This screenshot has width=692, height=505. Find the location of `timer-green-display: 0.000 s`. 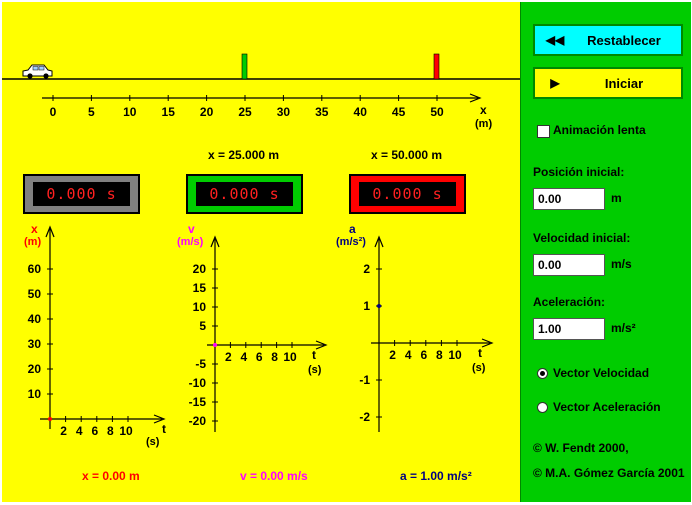

timer-green-display: 0.000 s is located at coordinates (244, 194).